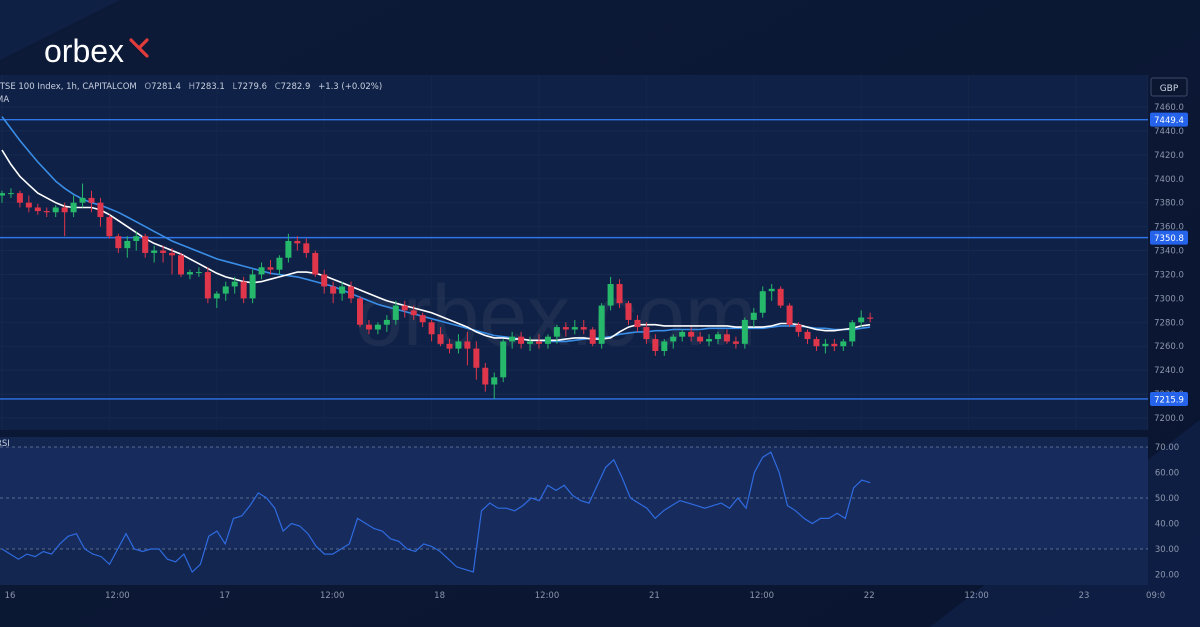 Image resolution: width=1200 pixels, height=627 pixels. Describe the element at coordinates (1167, 448) in the screenshot. I see `rsi-tick-label: 70.00` at that location.